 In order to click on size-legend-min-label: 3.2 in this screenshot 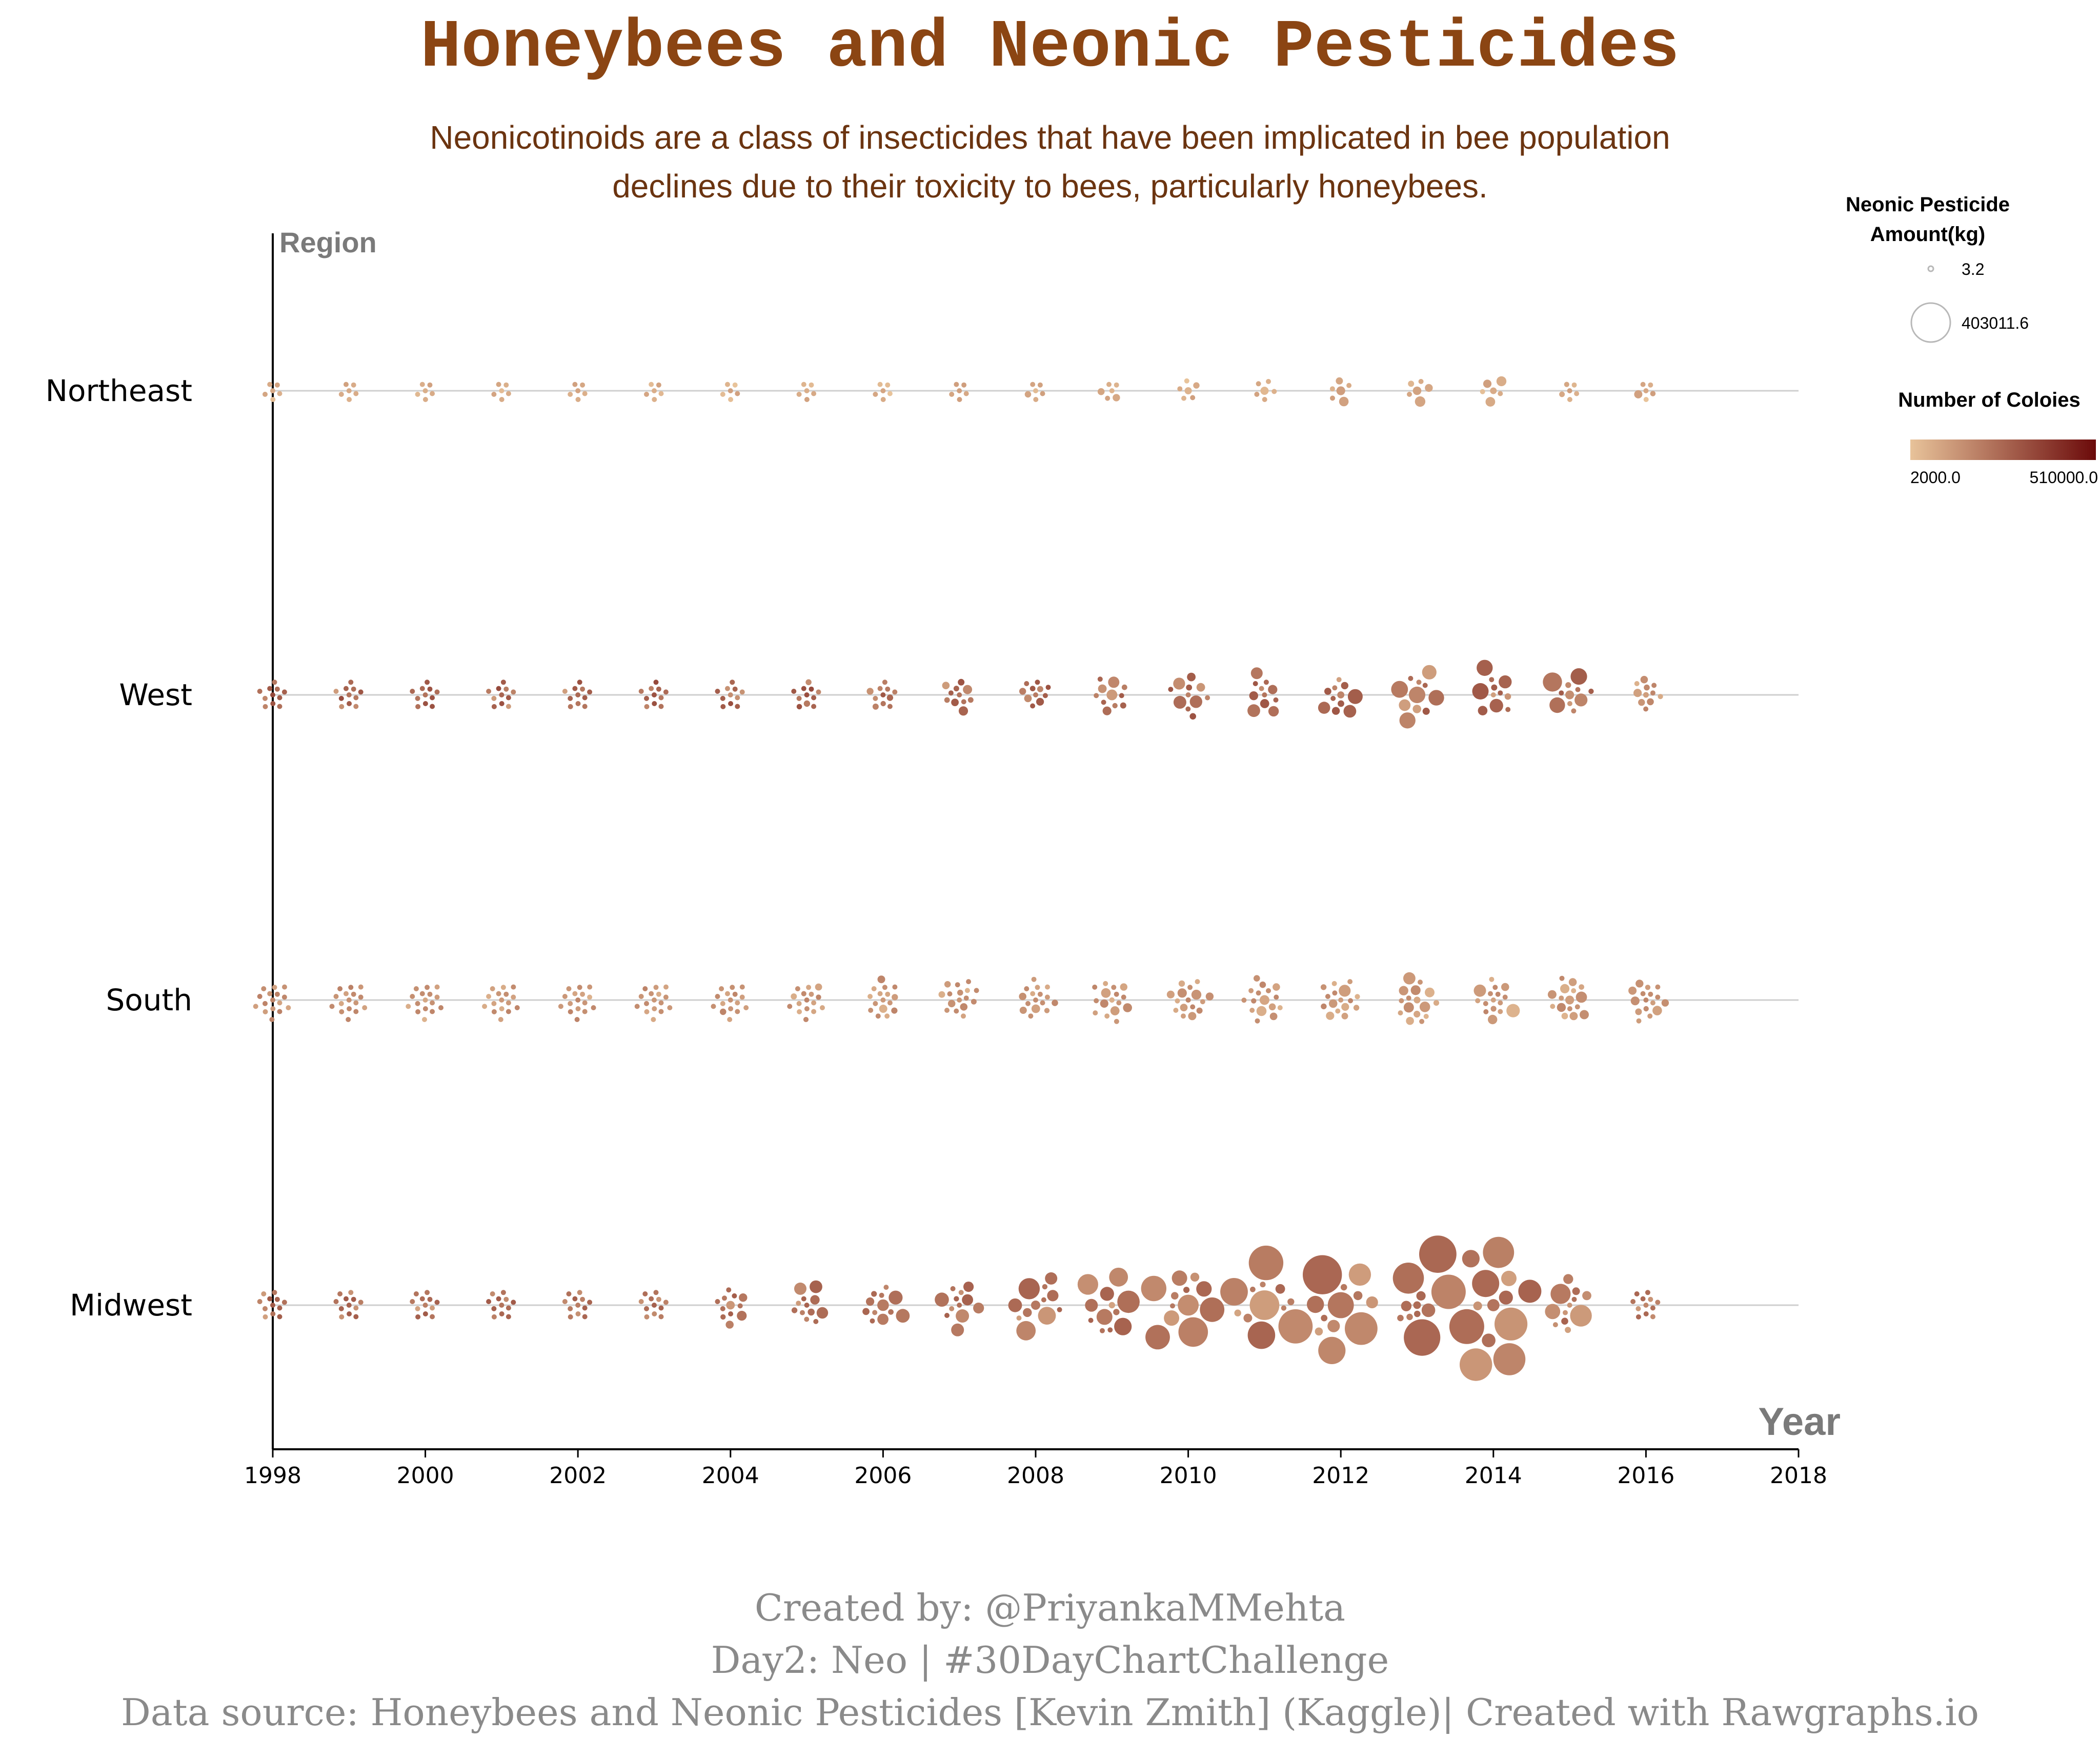, I will do `click(1973, 269)`.